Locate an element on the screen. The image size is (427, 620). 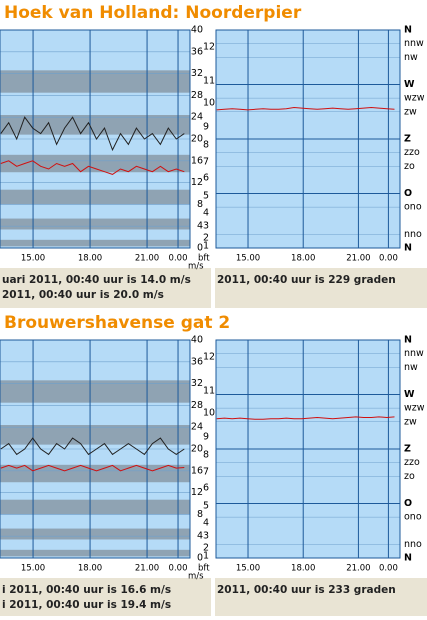
bft-label: bft is located at coordinates (204, 569).